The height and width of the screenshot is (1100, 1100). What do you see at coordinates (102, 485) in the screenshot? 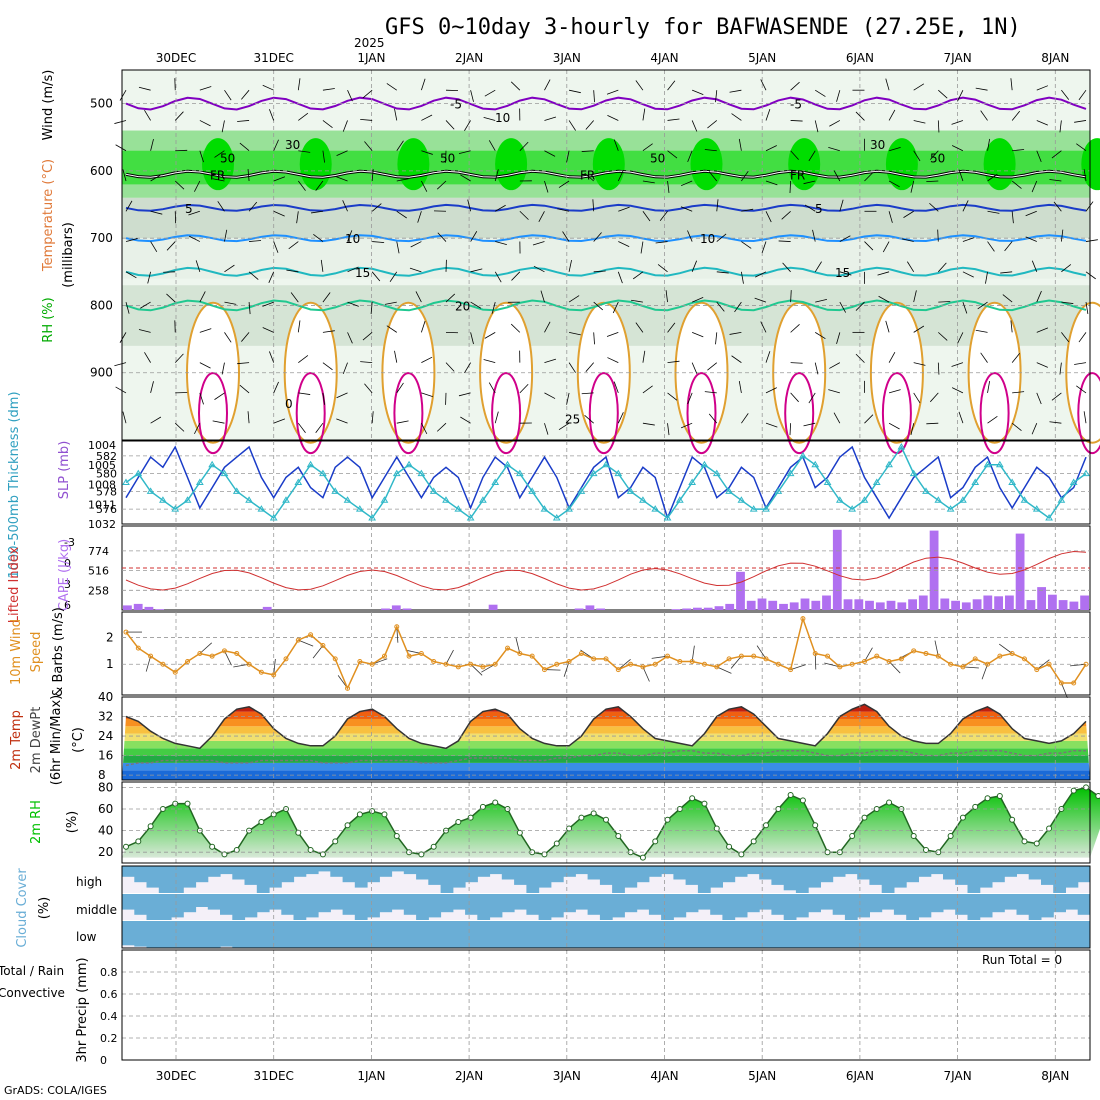
I see `slp-tick-label: 1008` at bounding box center [102, 485].